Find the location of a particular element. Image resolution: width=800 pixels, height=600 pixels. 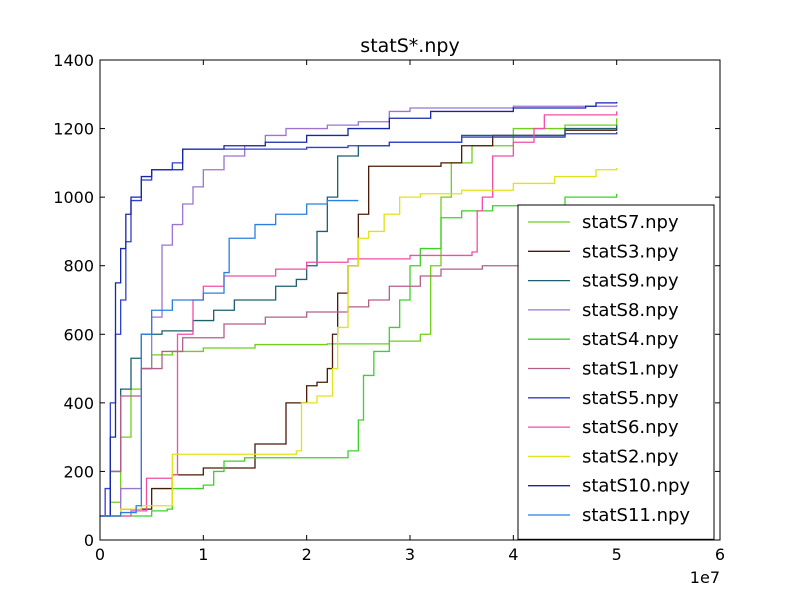

y-tick-label: 0 is located at coordinates (89, 540).